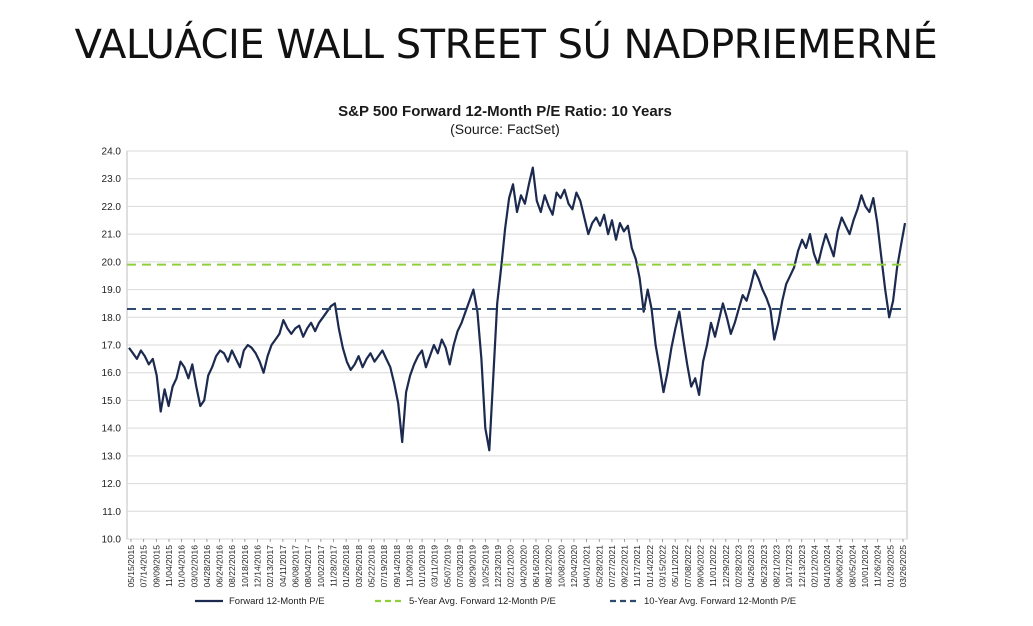 The height and width of the screenshot is (626, 1033). I want to click on x-tick-label: 11/04/2015, so click(169, 566).